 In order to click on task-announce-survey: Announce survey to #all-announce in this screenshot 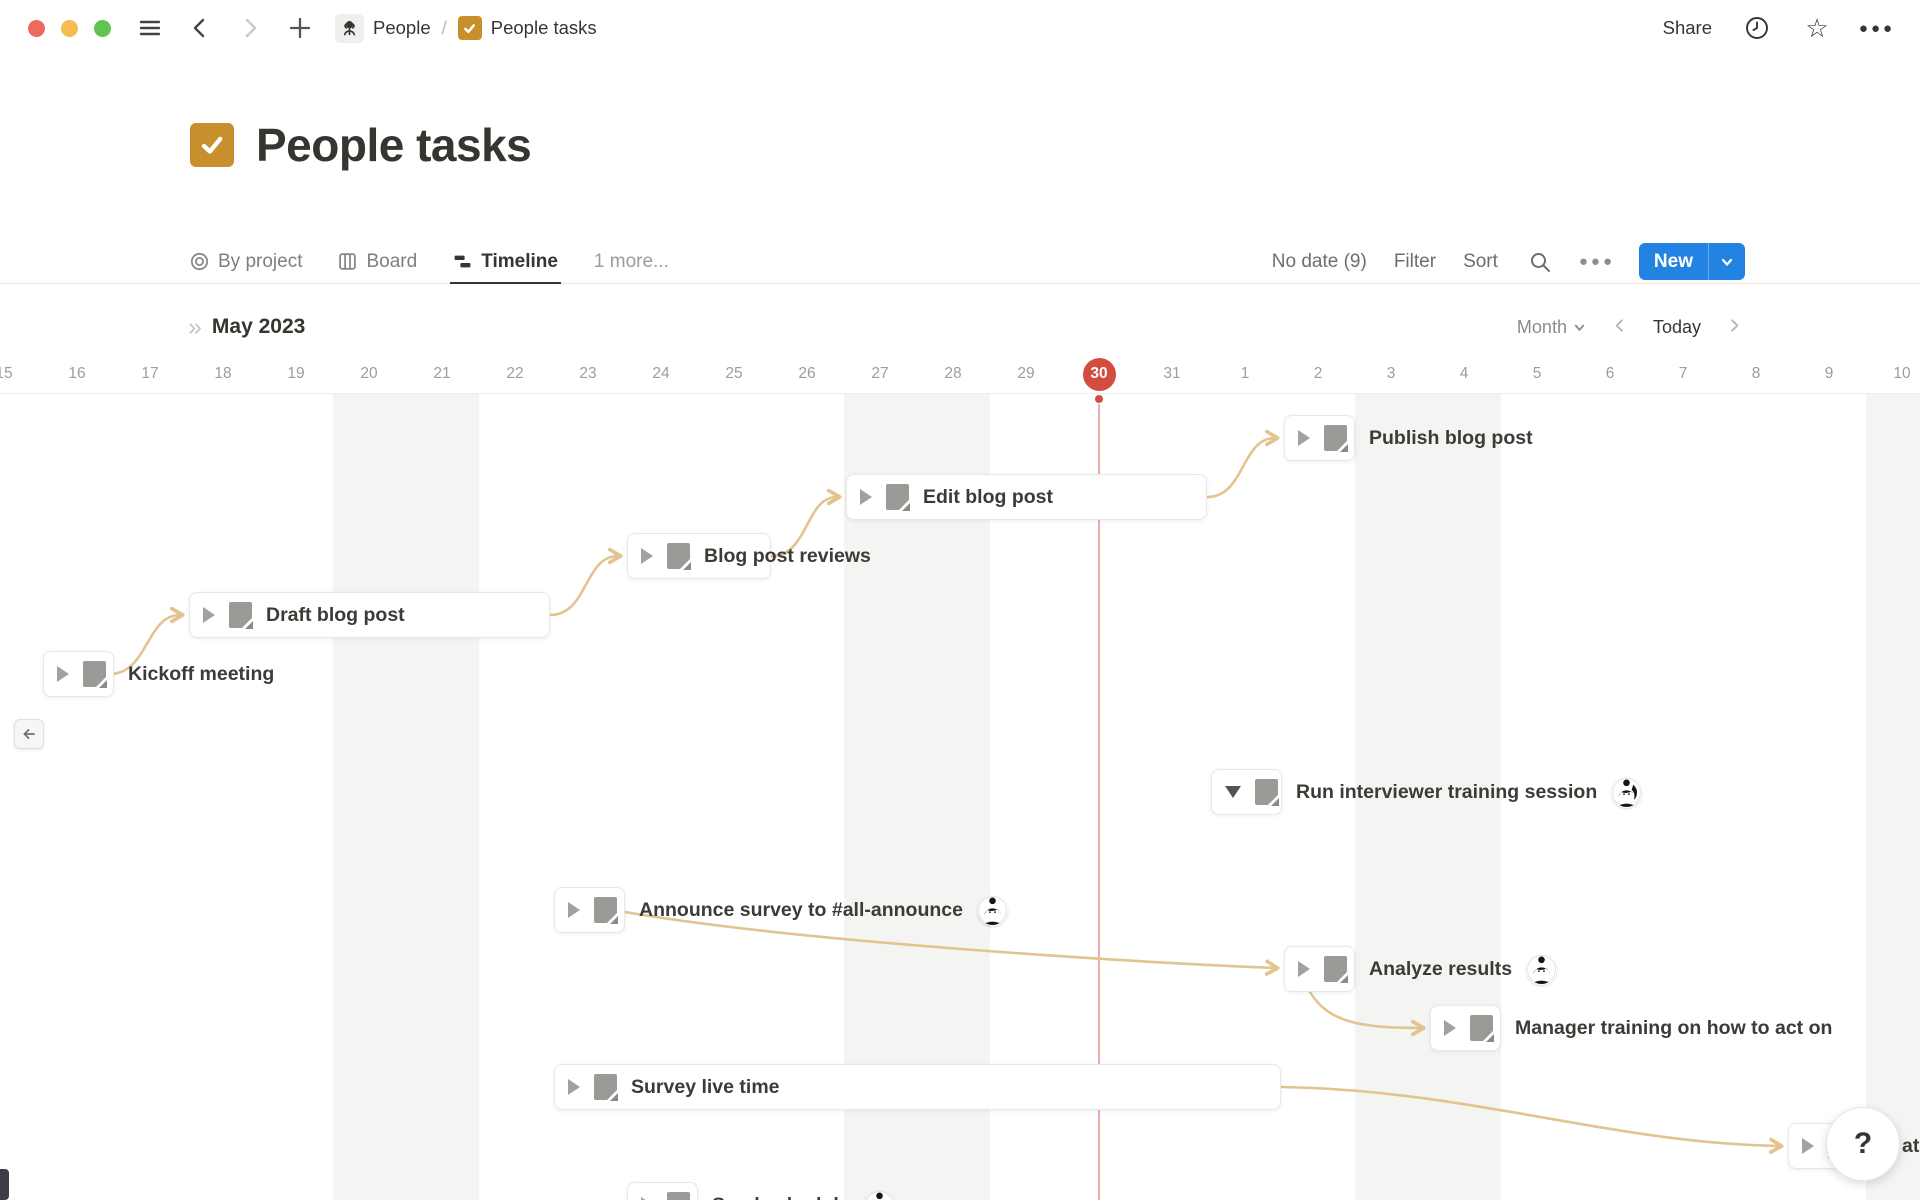, I will do `click(781, 910)`.